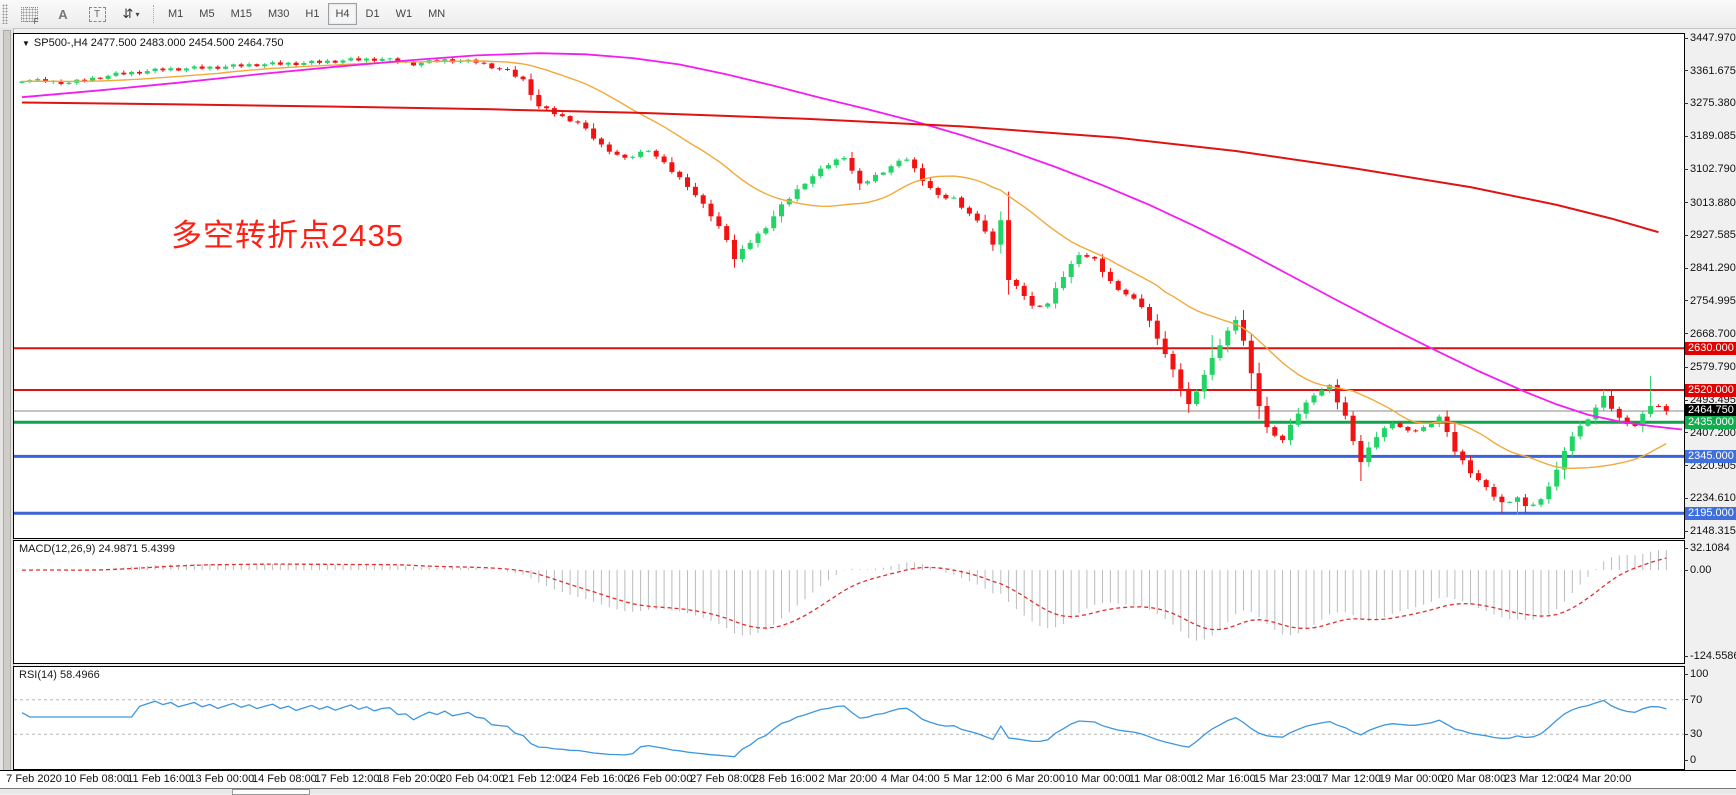  Describe the element at coordinates (1474, 779) in the screenshot. I see `time-tick-label: 20 Mar 08:00` at that location.